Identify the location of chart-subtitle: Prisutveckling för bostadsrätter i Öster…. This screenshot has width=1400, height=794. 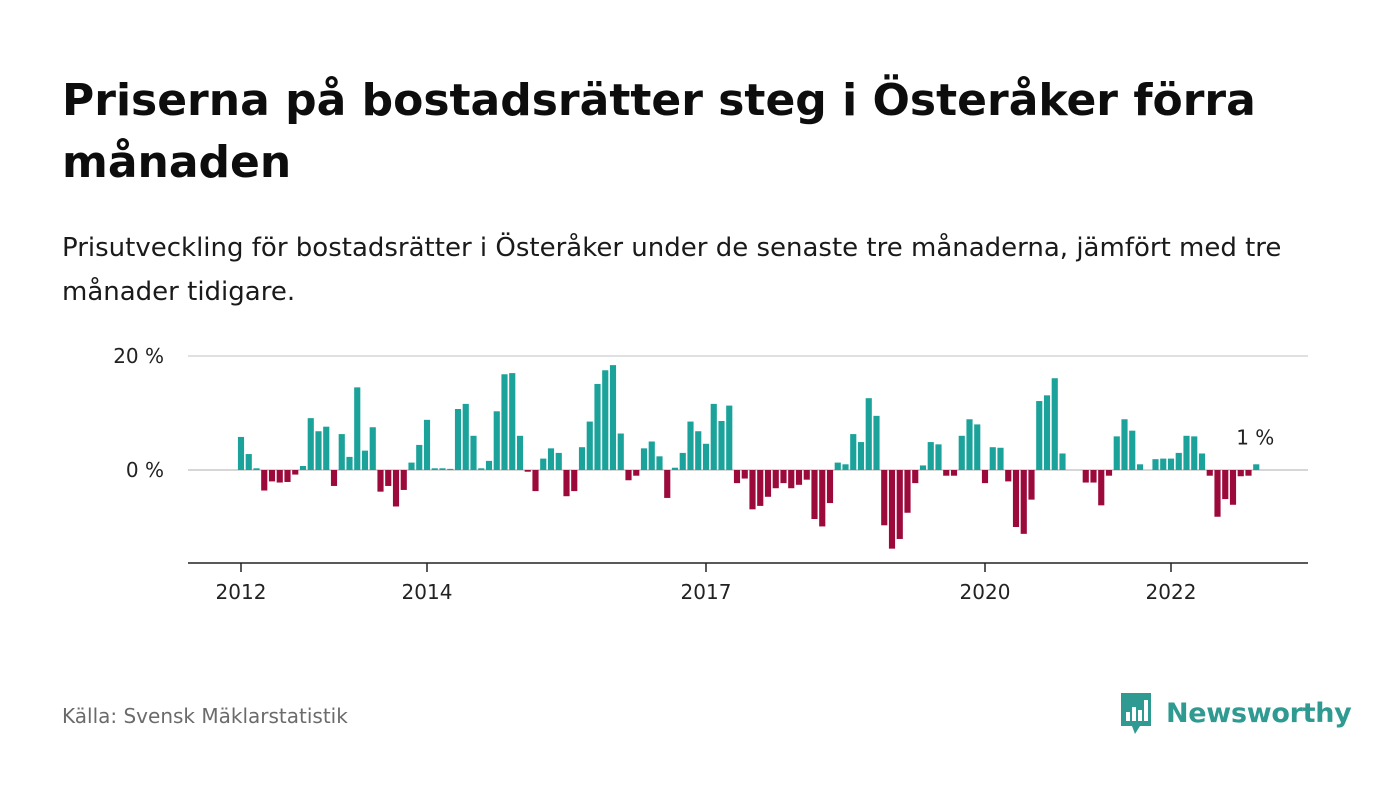
(672, 270).